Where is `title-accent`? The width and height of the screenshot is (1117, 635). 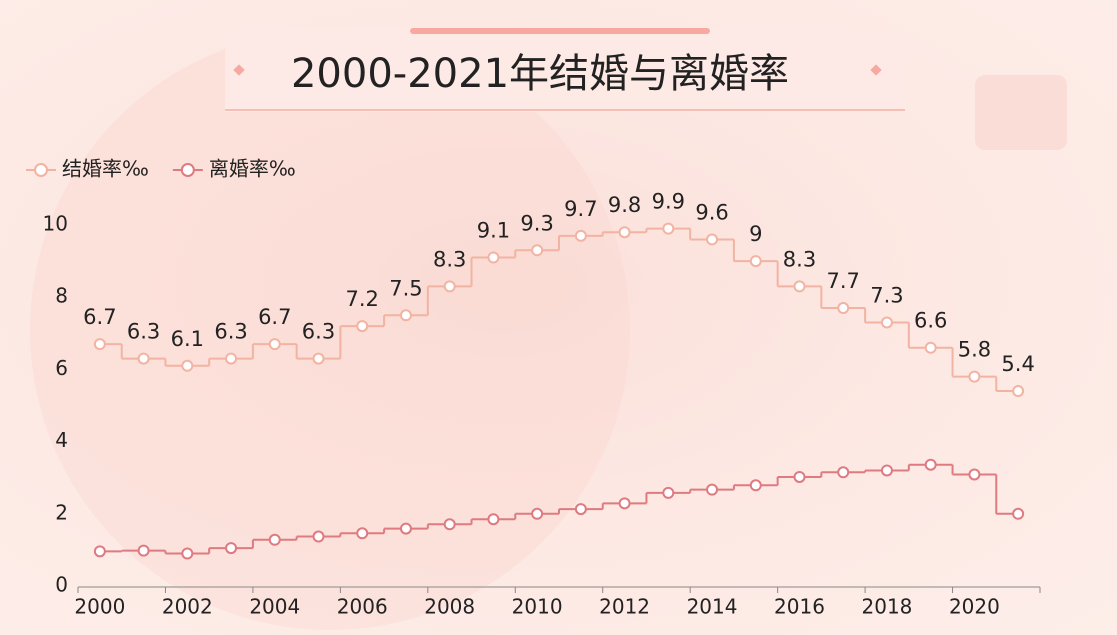
title-accent is located at coordinates (560, 31).